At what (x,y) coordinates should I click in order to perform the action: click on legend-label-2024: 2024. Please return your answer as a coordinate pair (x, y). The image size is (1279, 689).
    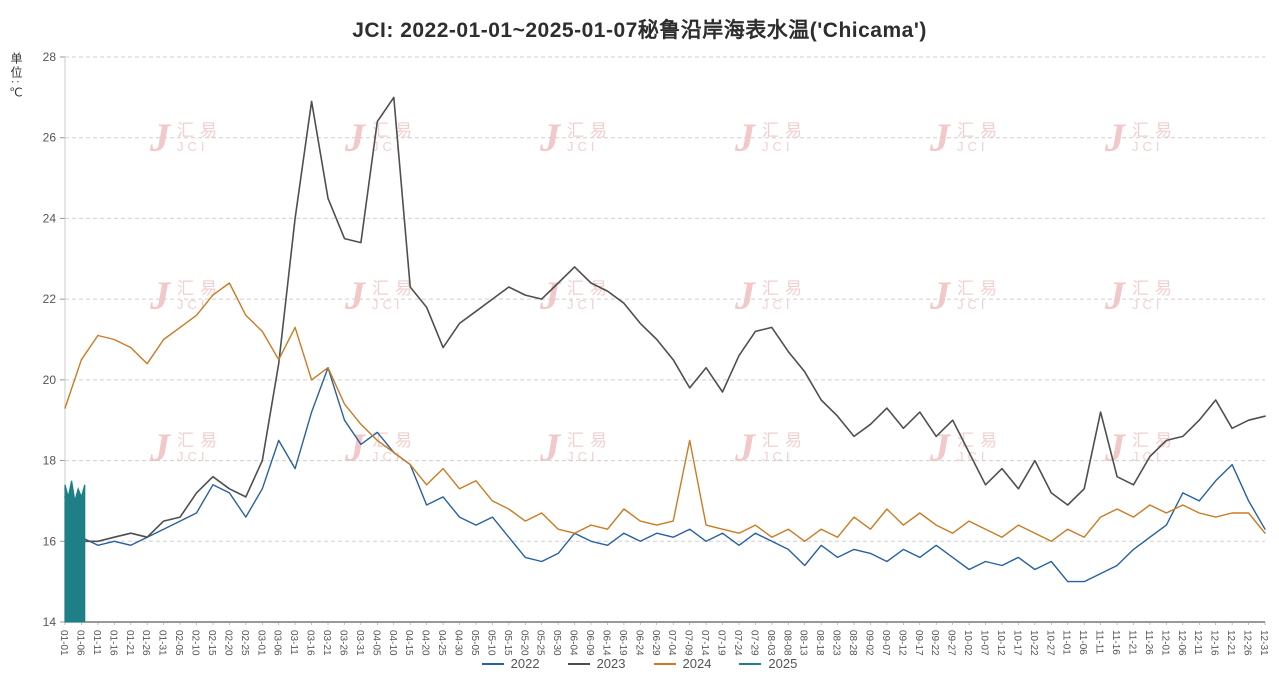
    Looking at the image, I should click on (697, 663).